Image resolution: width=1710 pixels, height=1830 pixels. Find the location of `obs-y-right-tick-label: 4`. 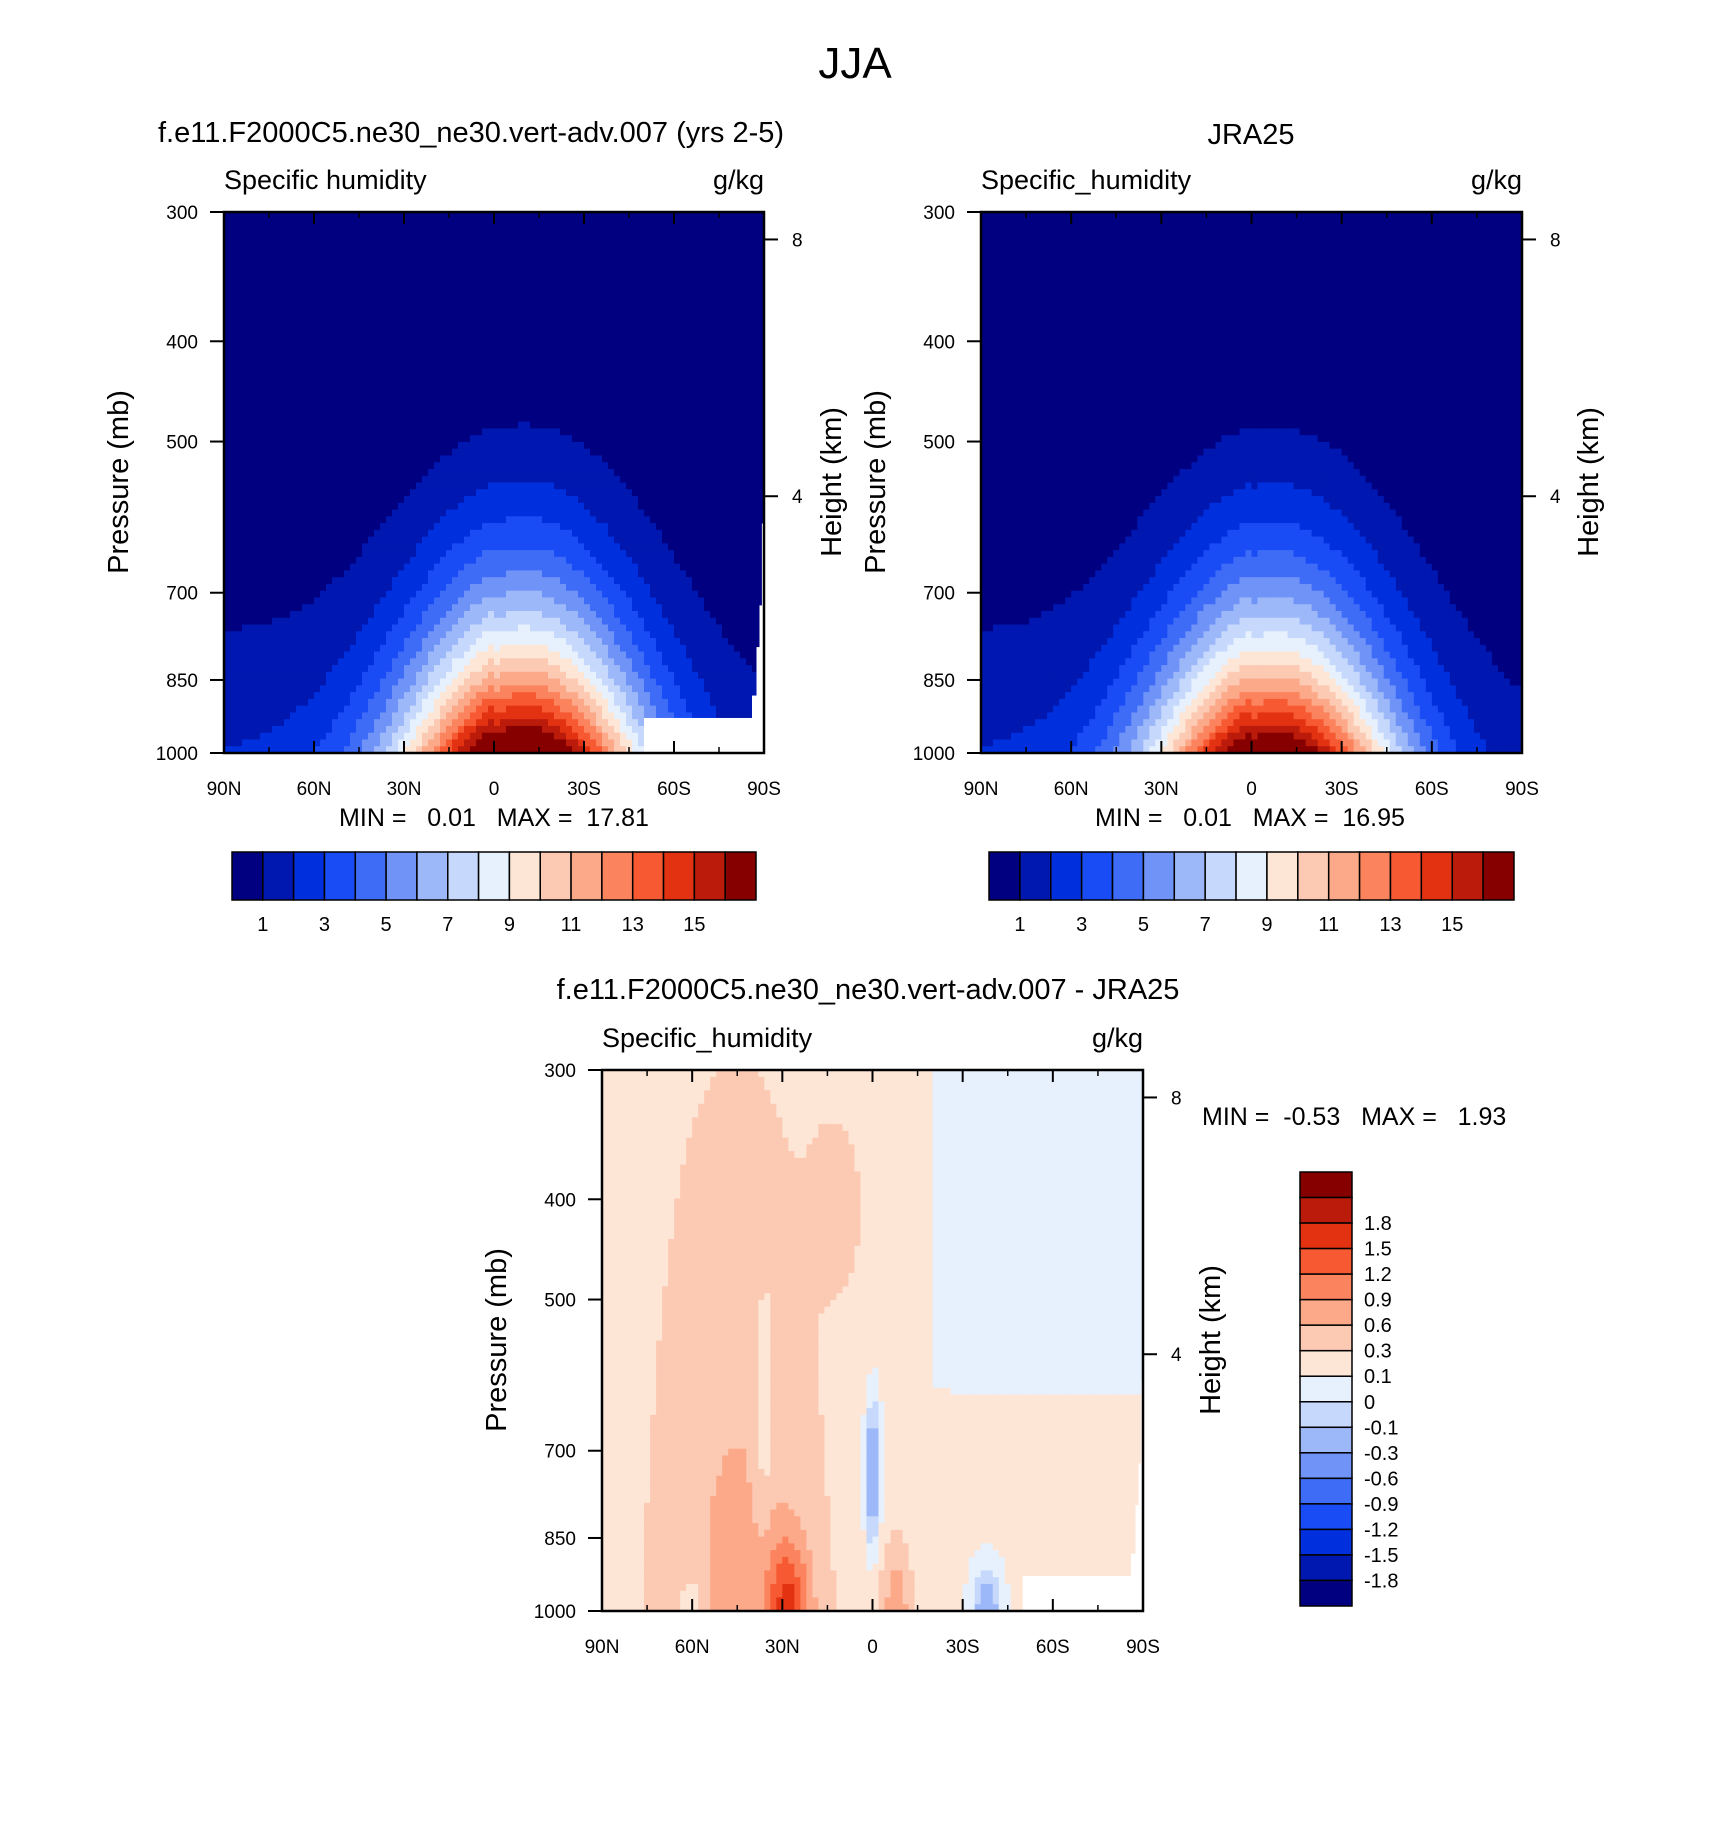

obs-y-right-tick-label: 4 is located at coordinates (1555, 497).